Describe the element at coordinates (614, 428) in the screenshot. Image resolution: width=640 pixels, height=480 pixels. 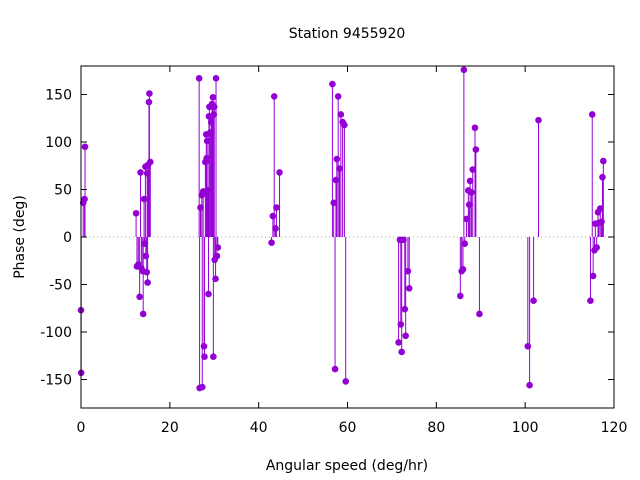
I see `x-tick-label: 120` at that location.